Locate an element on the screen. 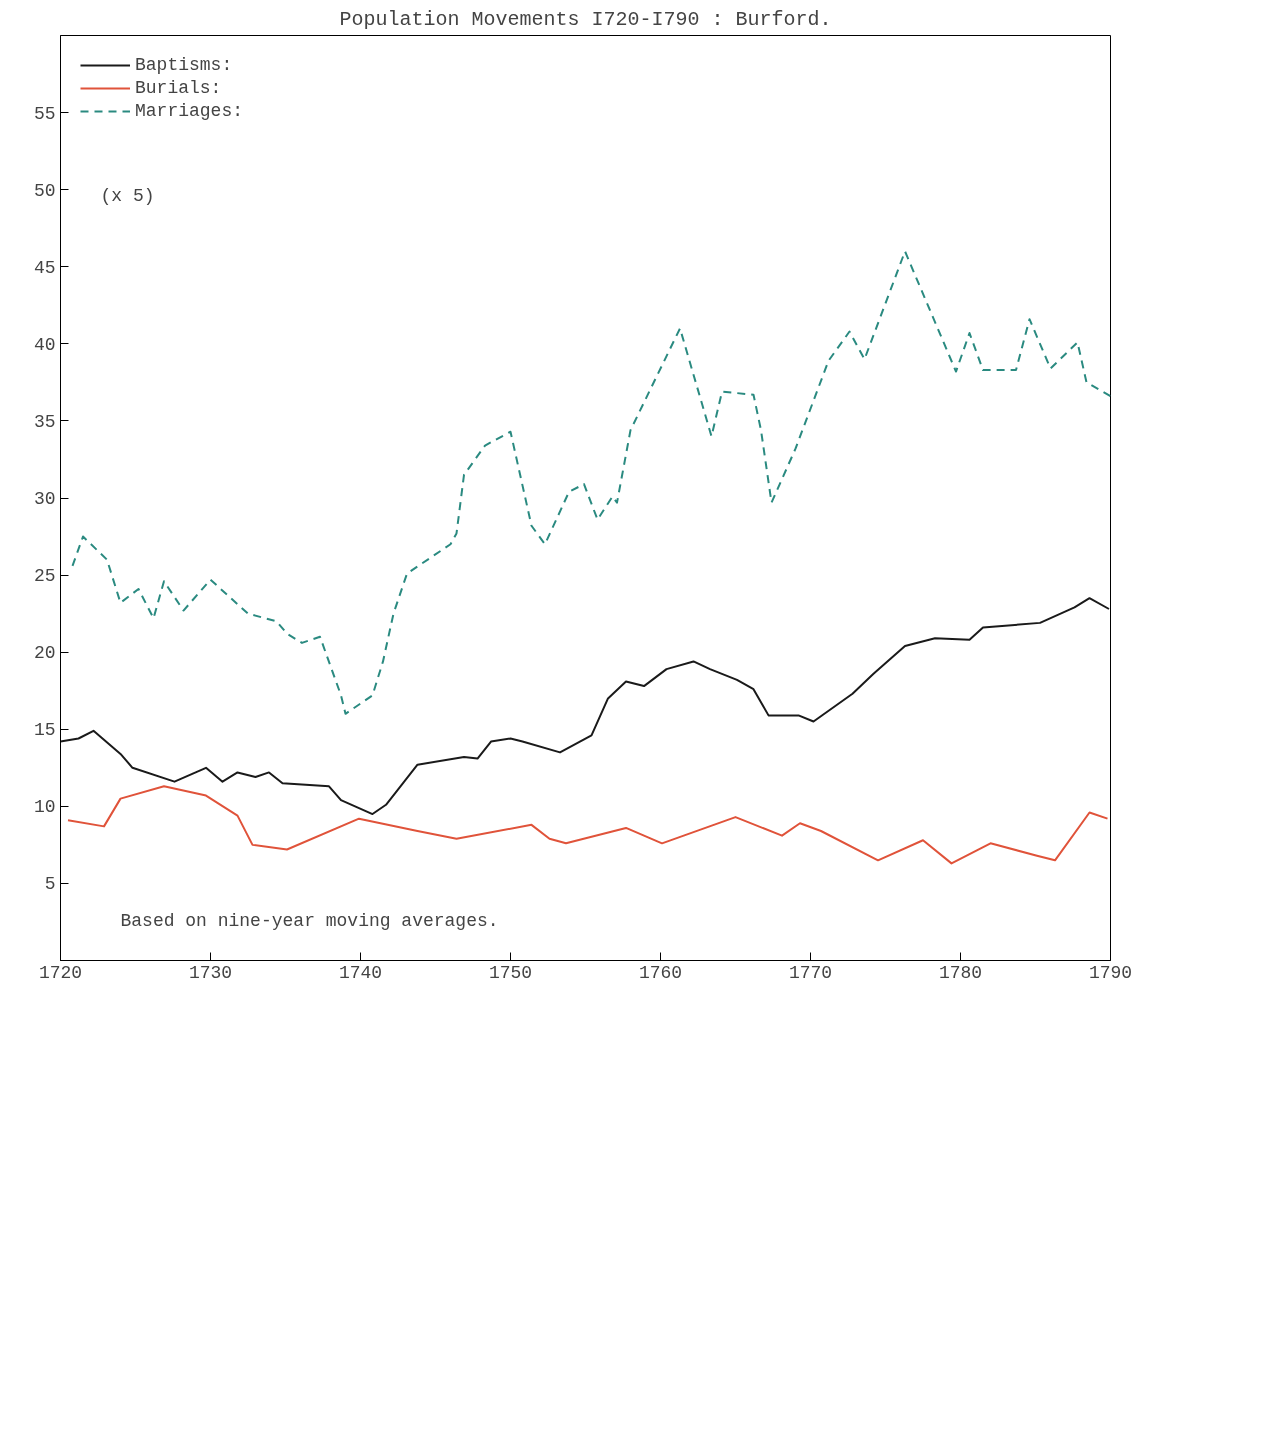 The width and height of the screenshot is (1263, 1455). x-tick-label: 1760 is located at coordinates (660, 972).